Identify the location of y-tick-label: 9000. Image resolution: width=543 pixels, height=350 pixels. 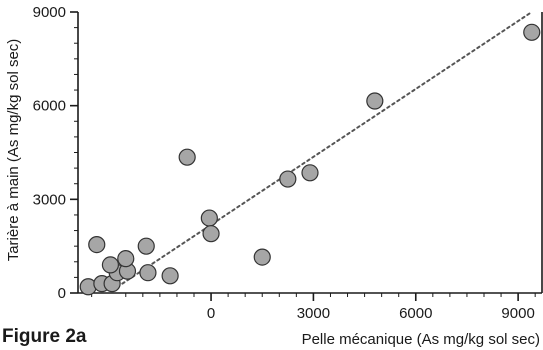
(49, 12).